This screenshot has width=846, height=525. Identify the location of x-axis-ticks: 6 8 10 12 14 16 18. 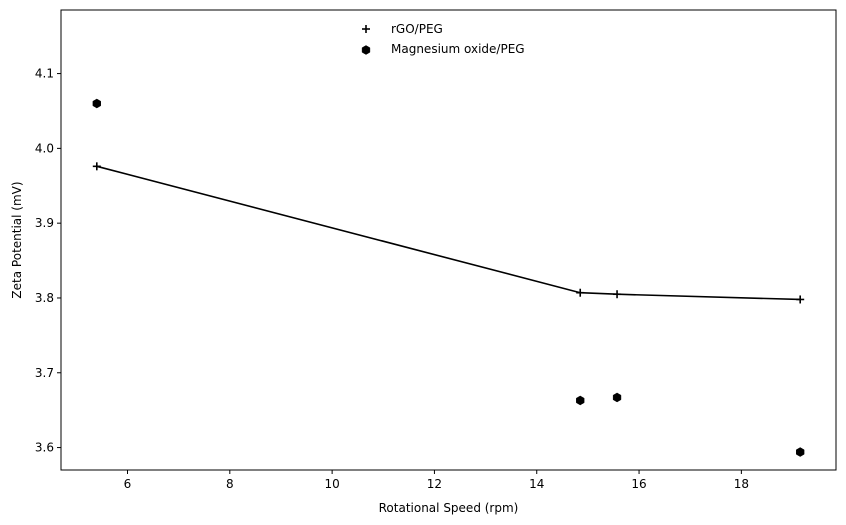
(436, 480).